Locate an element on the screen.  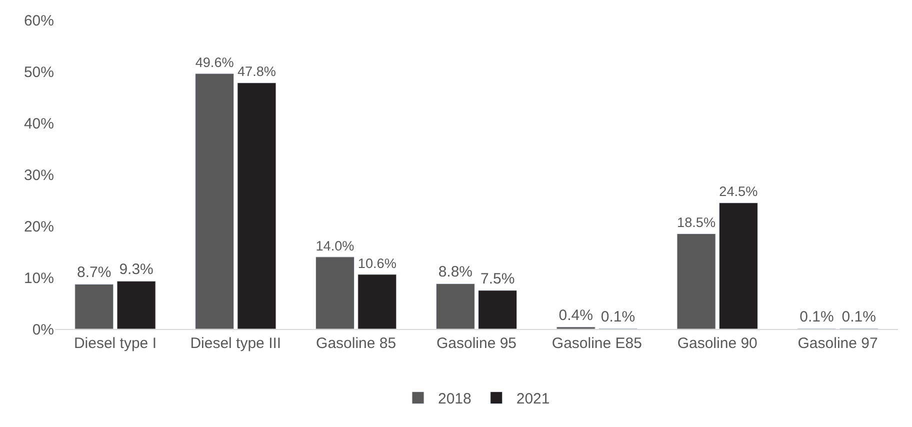
data-label: 49.6% is located at coordinates (214, 62).